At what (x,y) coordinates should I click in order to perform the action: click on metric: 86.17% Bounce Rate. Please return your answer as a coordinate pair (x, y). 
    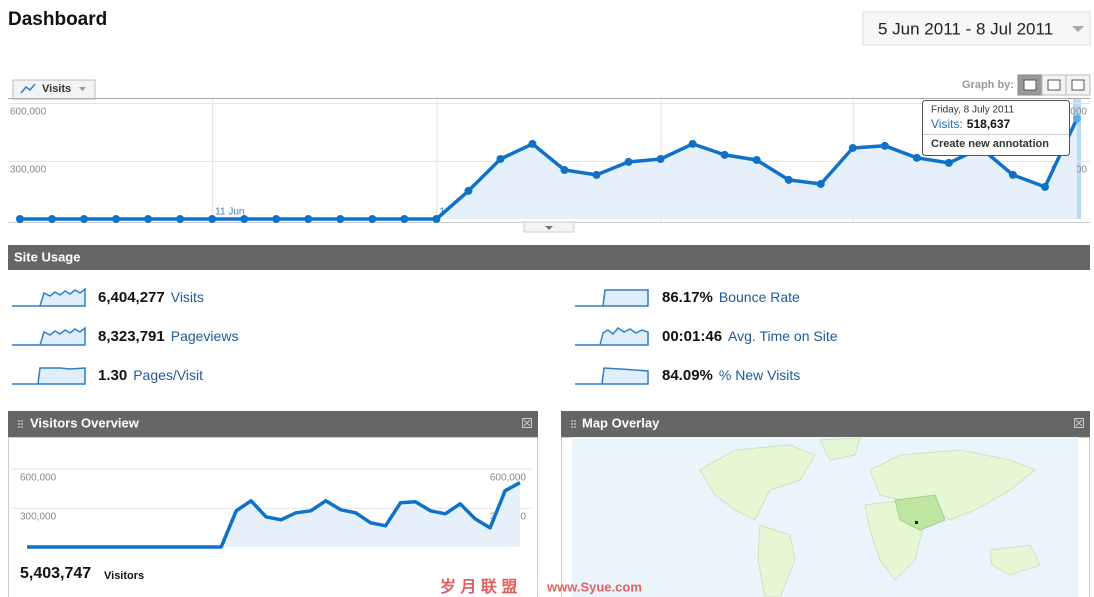
    Looking at the image, I should click on (731, 297).